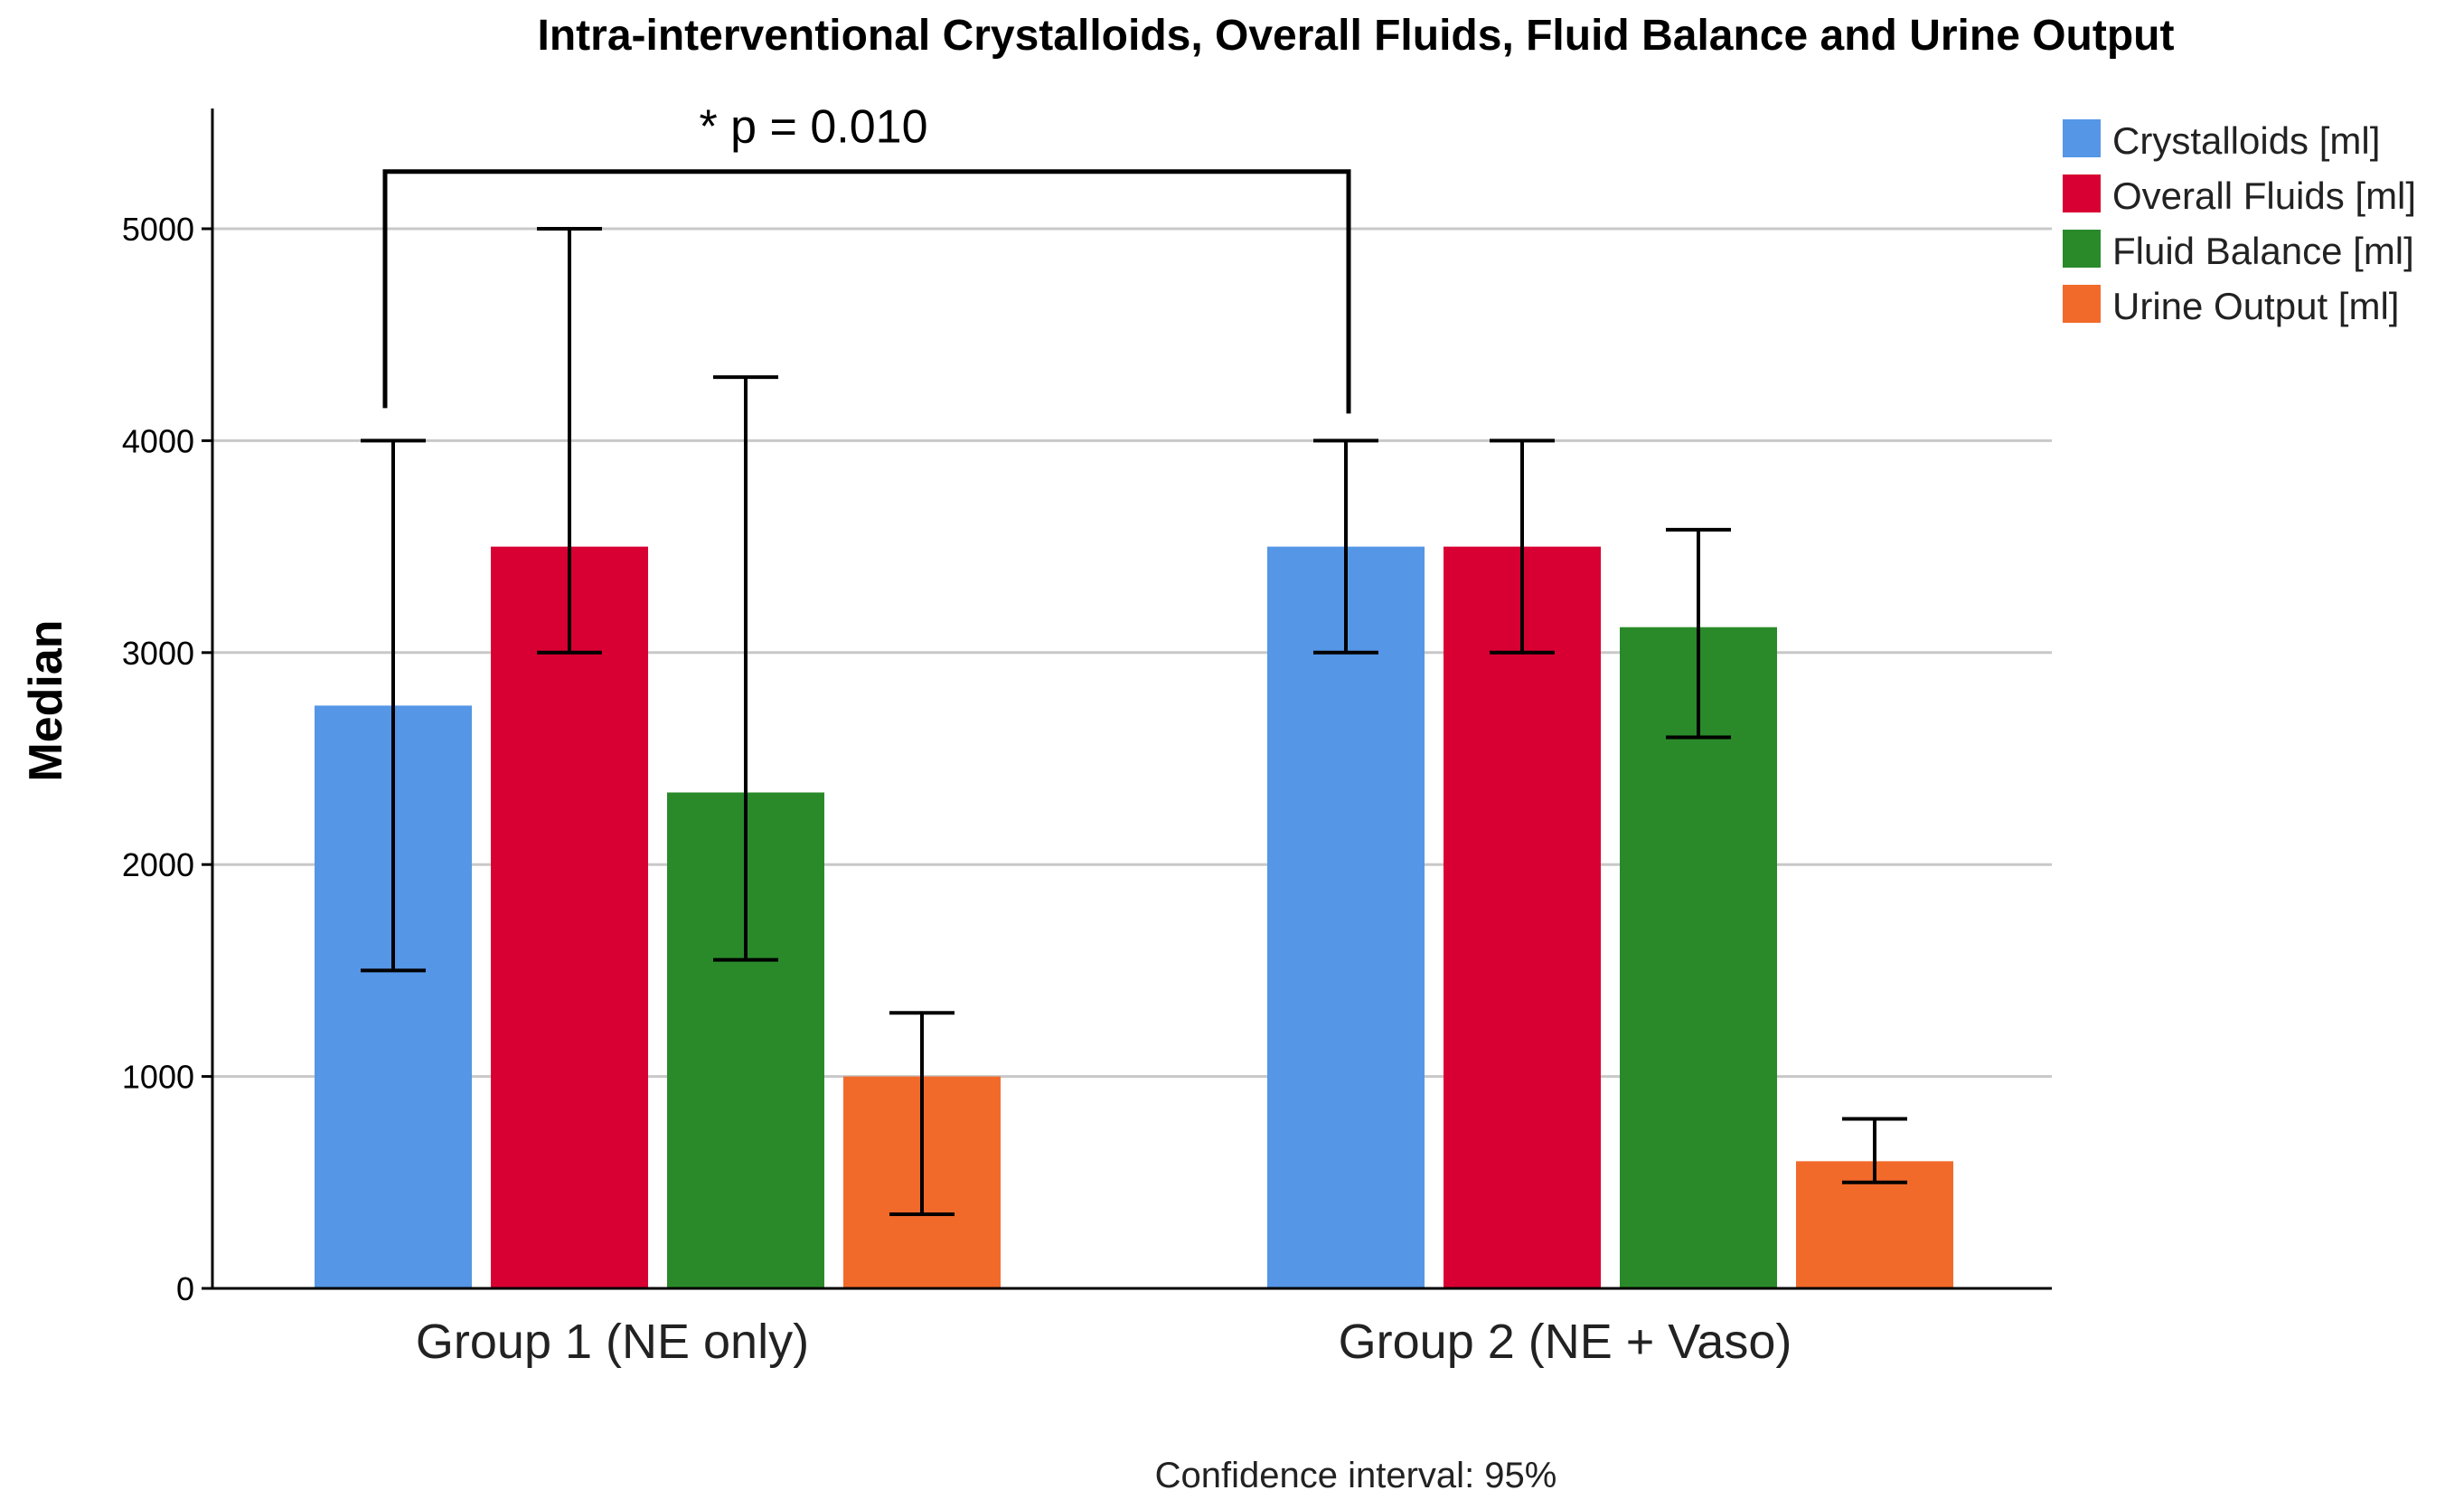 The height and width of the screenshot is (1509, 2464). Describe the element at coordinates (158, 440) in the screenshot. I see `y-tick-label: 4000` at that location.